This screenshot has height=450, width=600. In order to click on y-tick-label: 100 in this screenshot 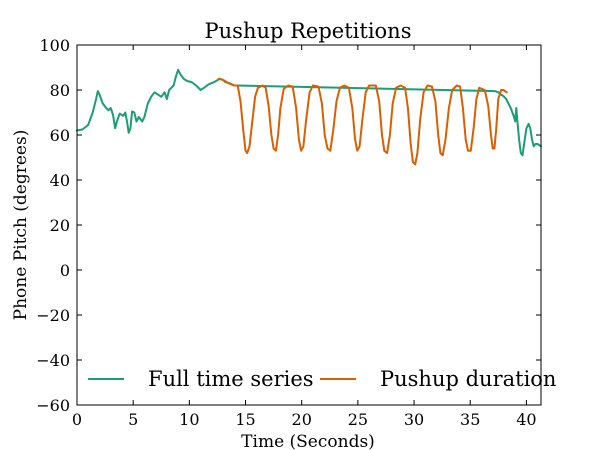, I will do `click(54, 45)`.